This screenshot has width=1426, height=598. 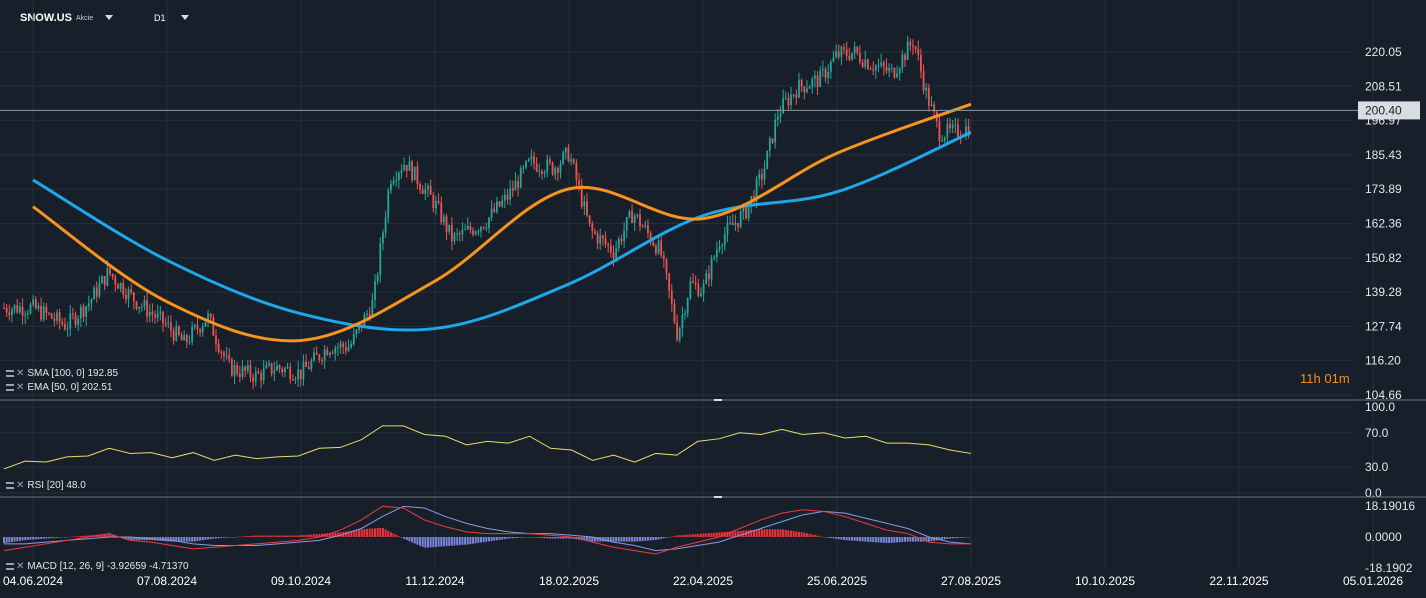 I want to click on macd-tick-label: 18.19016, so click(x=1390, y=506).